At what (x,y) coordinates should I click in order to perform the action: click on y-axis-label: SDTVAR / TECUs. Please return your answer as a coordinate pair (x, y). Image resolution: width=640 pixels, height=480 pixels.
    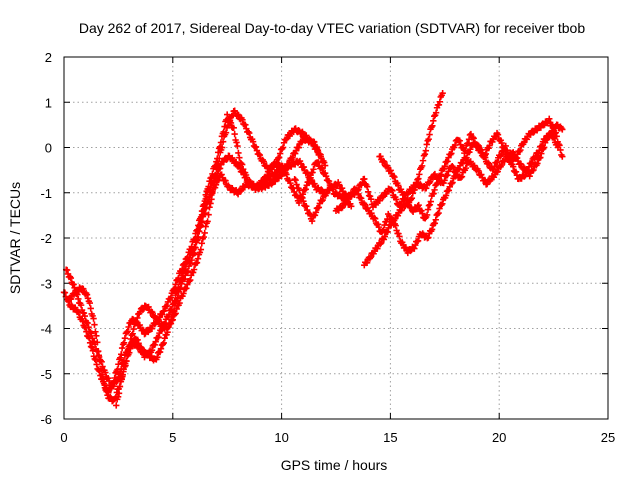
    Looking at the image, I should click on (15, 238).